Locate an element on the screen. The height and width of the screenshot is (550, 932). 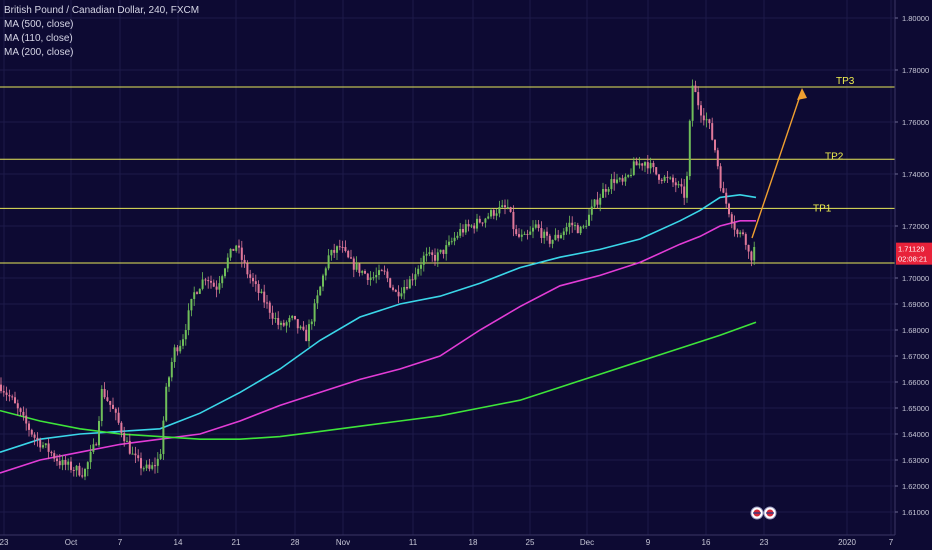
tp-label-1: TP1 is located at coordinates (822, 208).